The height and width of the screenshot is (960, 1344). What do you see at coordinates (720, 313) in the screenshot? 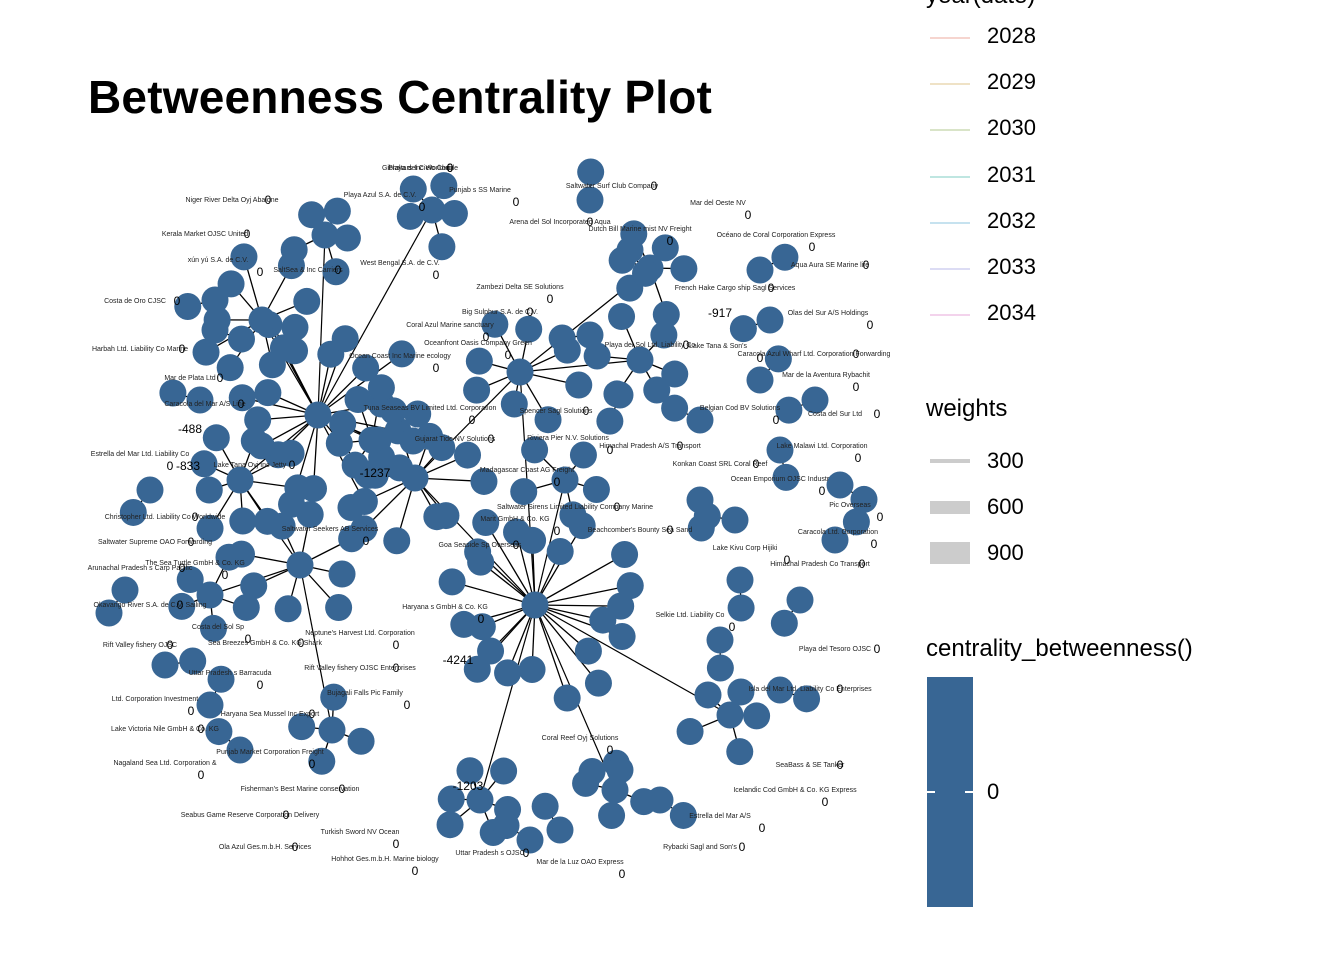
I see `node-score: -917` at bounding box center [720, 313].